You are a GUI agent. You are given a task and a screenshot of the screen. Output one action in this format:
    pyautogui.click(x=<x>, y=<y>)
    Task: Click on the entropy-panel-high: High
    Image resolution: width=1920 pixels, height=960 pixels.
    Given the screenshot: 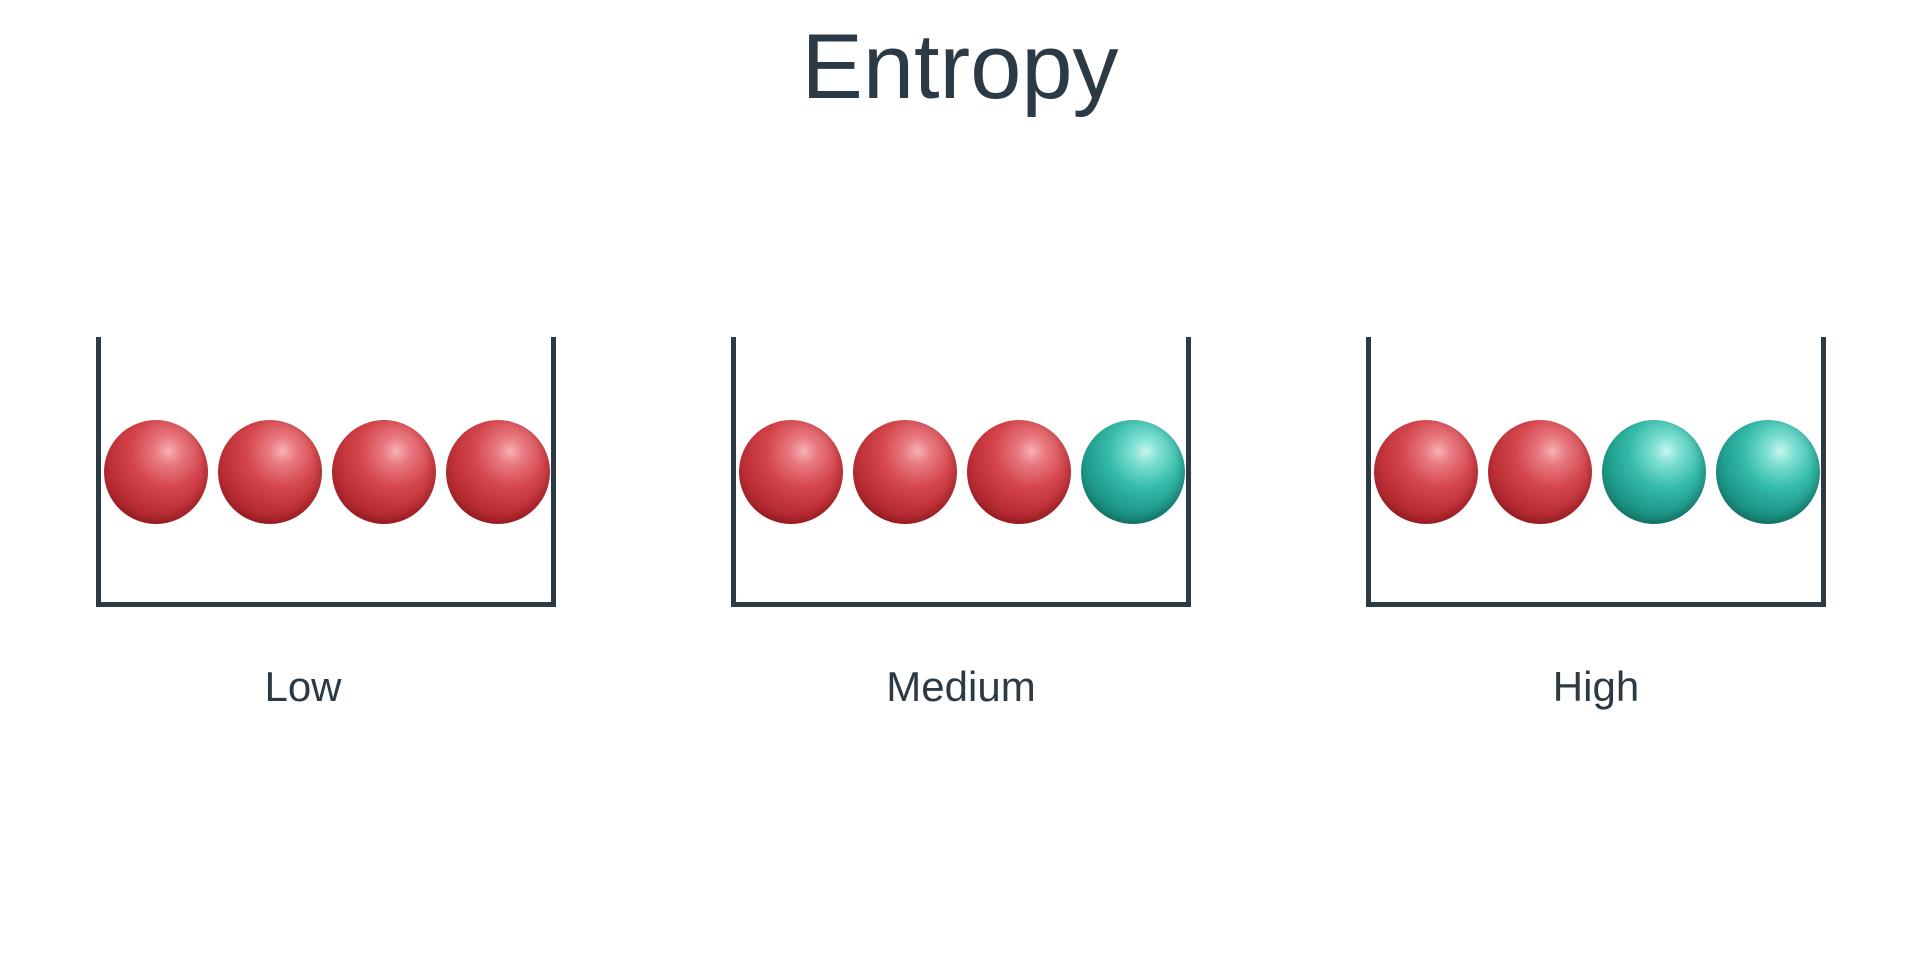 What is the action you would take?
    pyautogui.click(x=1596, y=523)
    